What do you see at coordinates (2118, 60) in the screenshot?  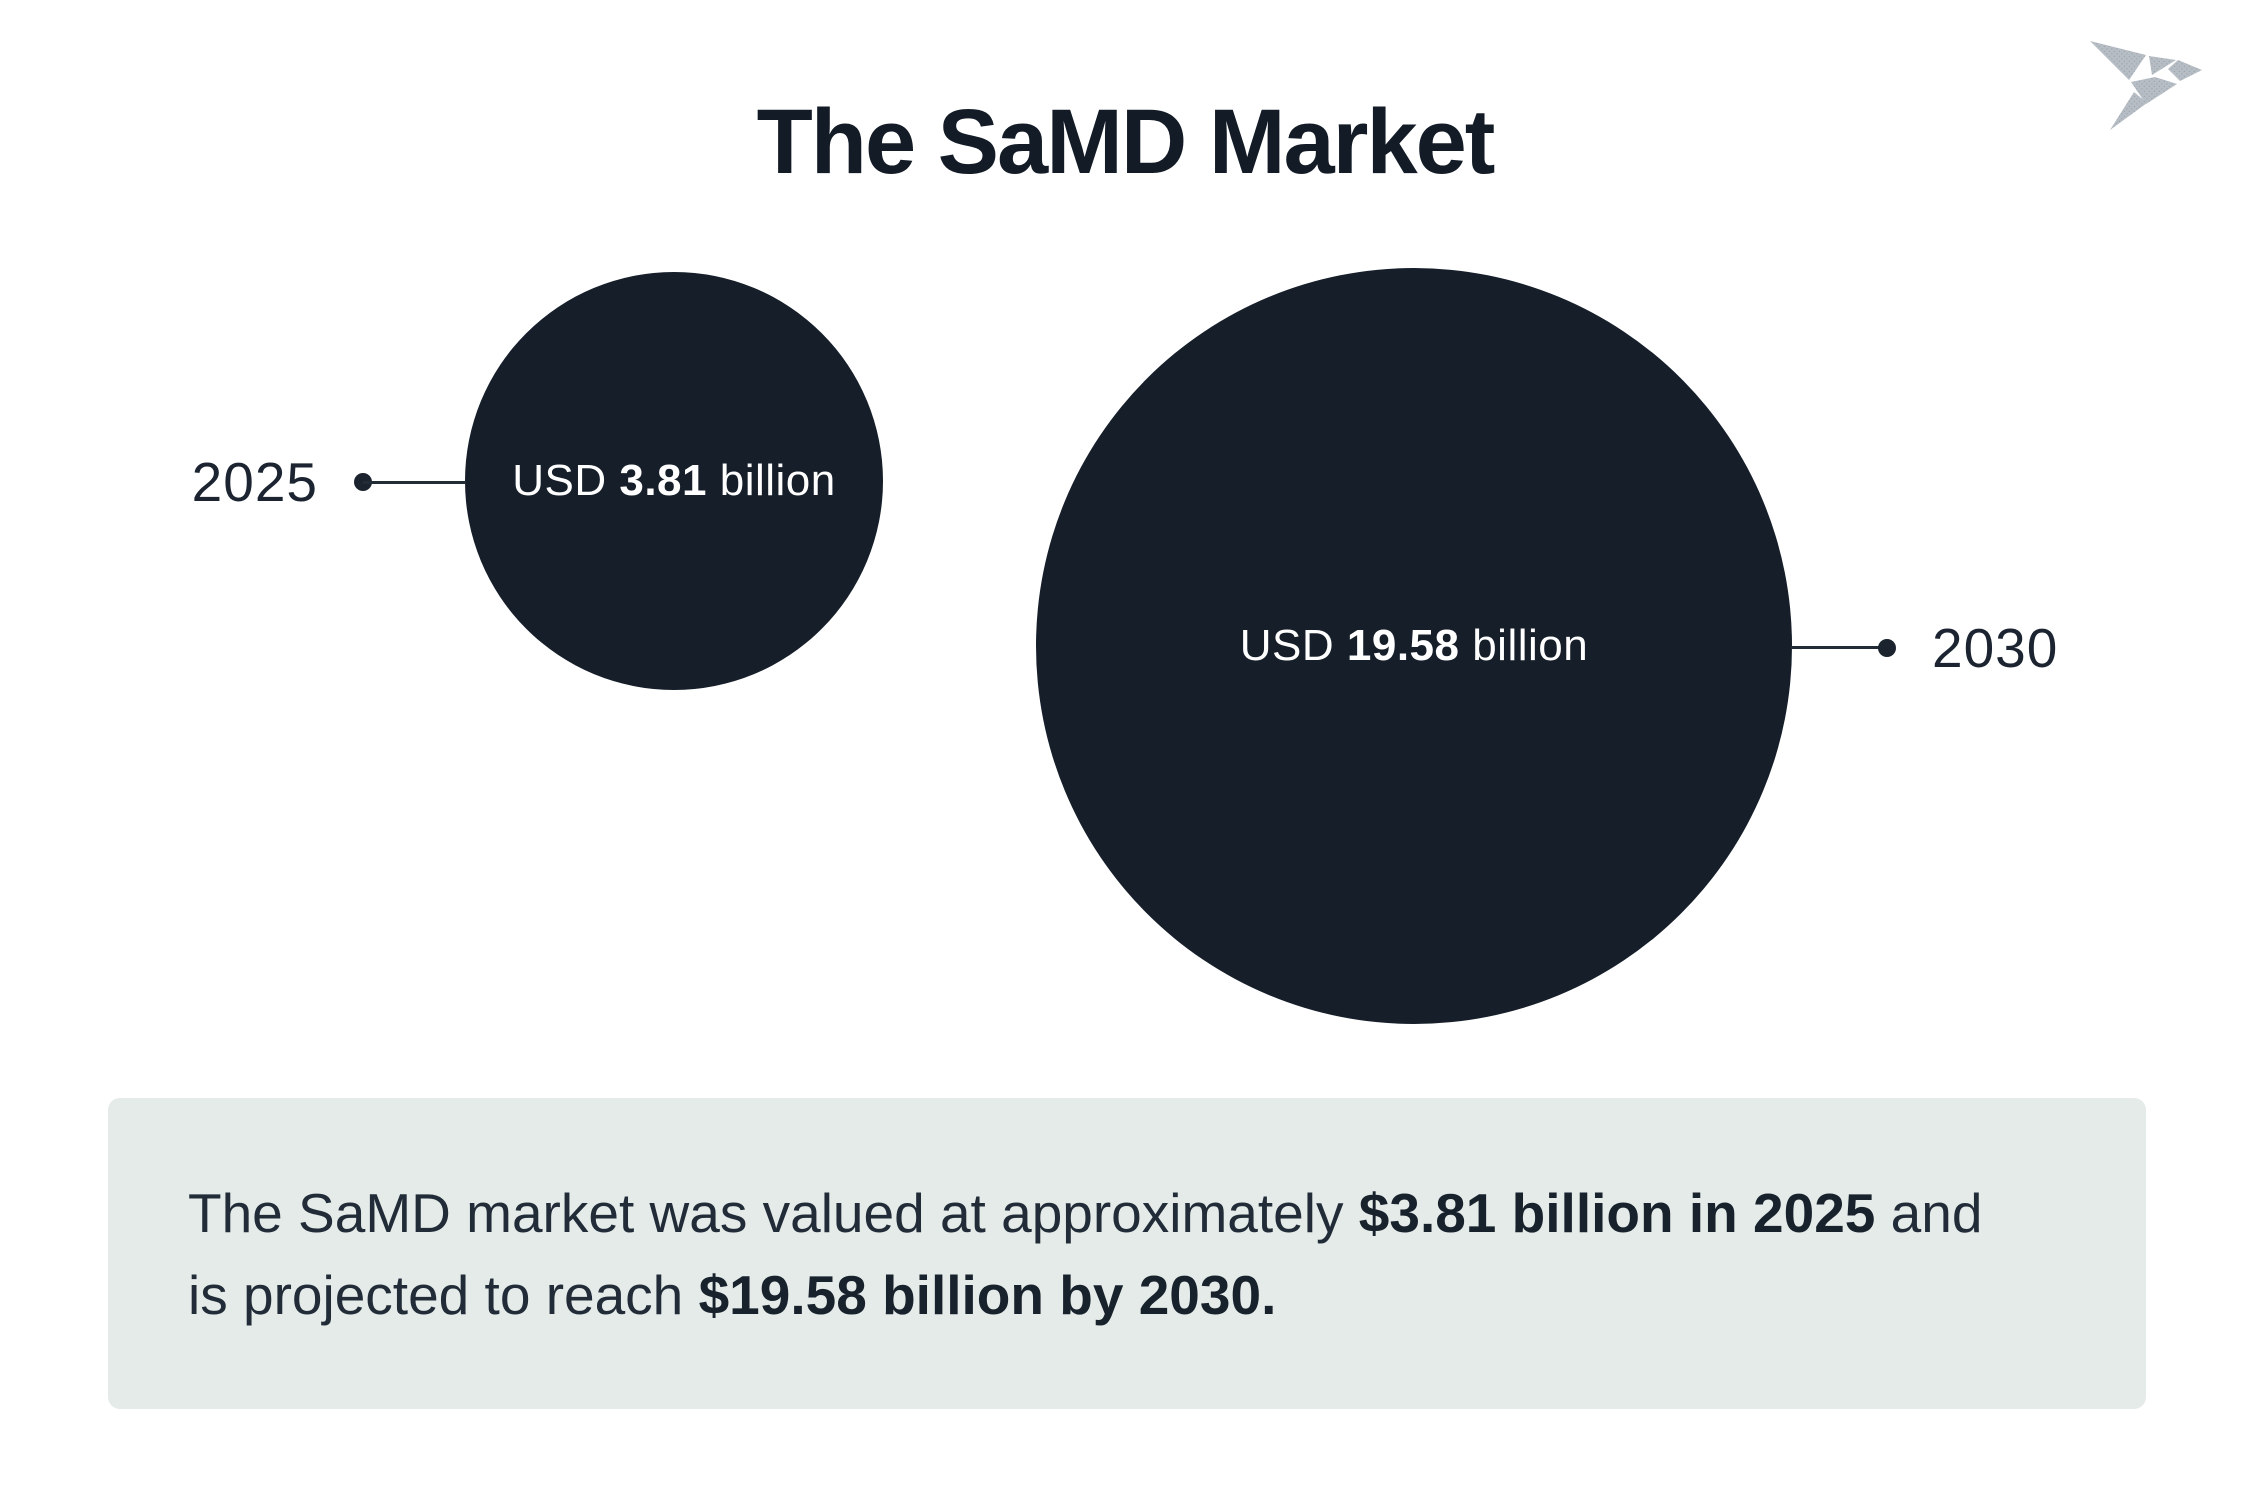 I see `bird-wing` at bounding box center [2118, 60].